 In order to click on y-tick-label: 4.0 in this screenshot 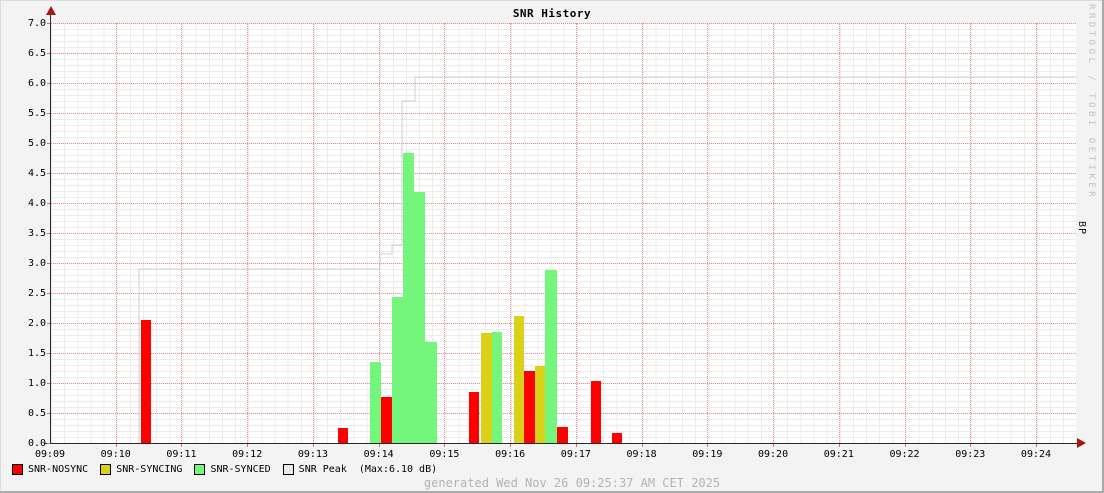, I will do `click(36, 203)`.